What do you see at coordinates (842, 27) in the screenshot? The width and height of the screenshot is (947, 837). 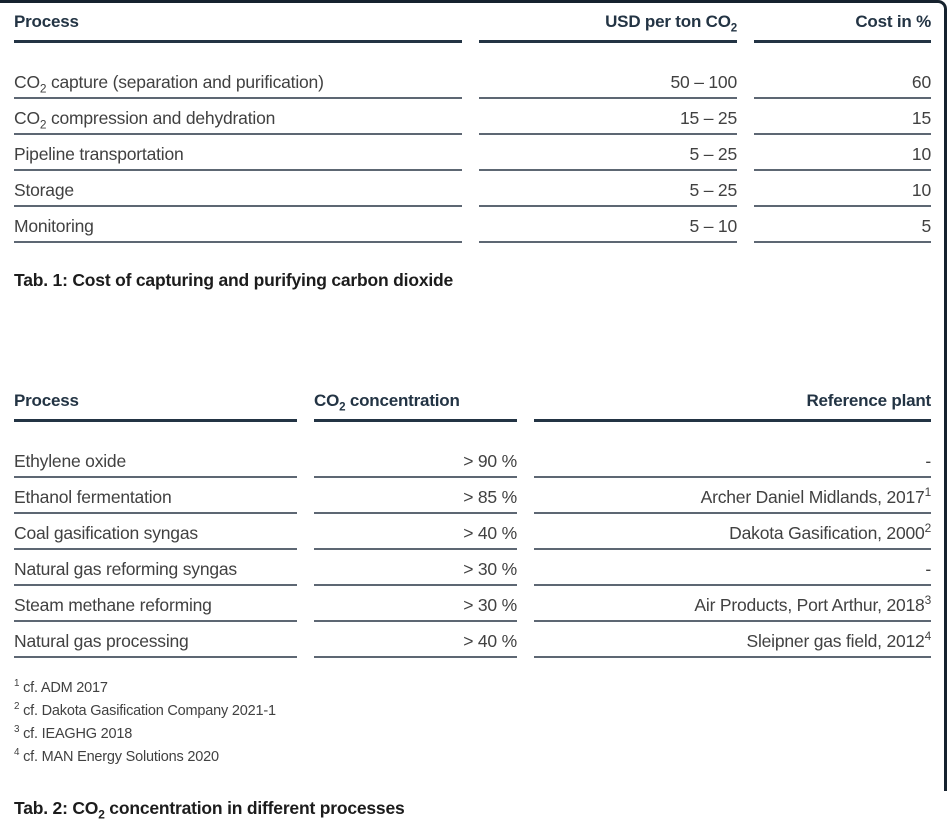 I see `column-header-cost-percent: Cost in %` at bounding box center [842, 27].